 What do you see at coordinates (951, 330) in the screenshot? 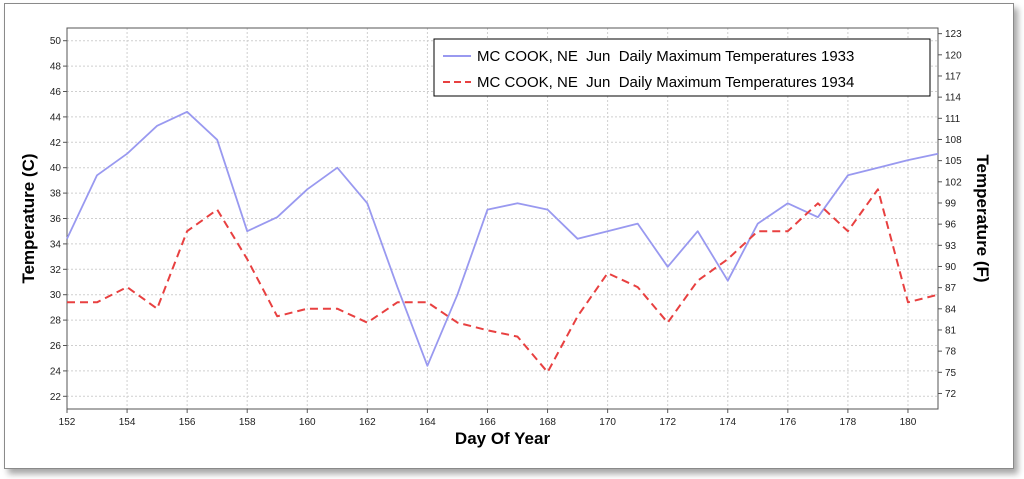
I see `y-right-tick-label: 81` at bounding box center [951, 330].